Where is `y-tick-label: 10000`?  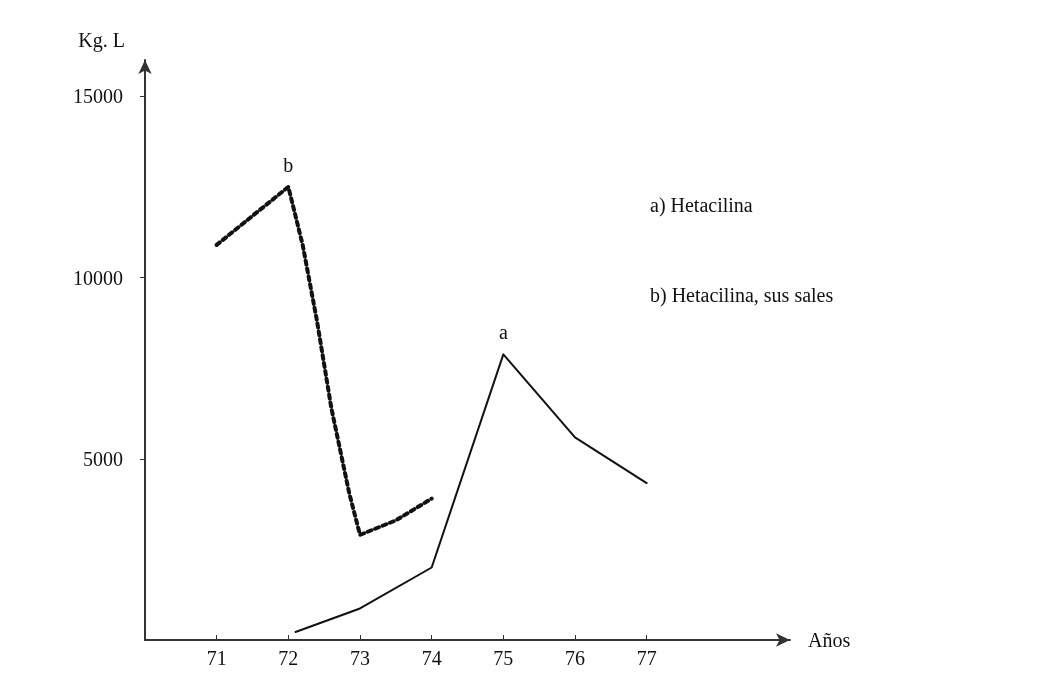
y-tick-label: 10000 is located at coordinates (98, 277).